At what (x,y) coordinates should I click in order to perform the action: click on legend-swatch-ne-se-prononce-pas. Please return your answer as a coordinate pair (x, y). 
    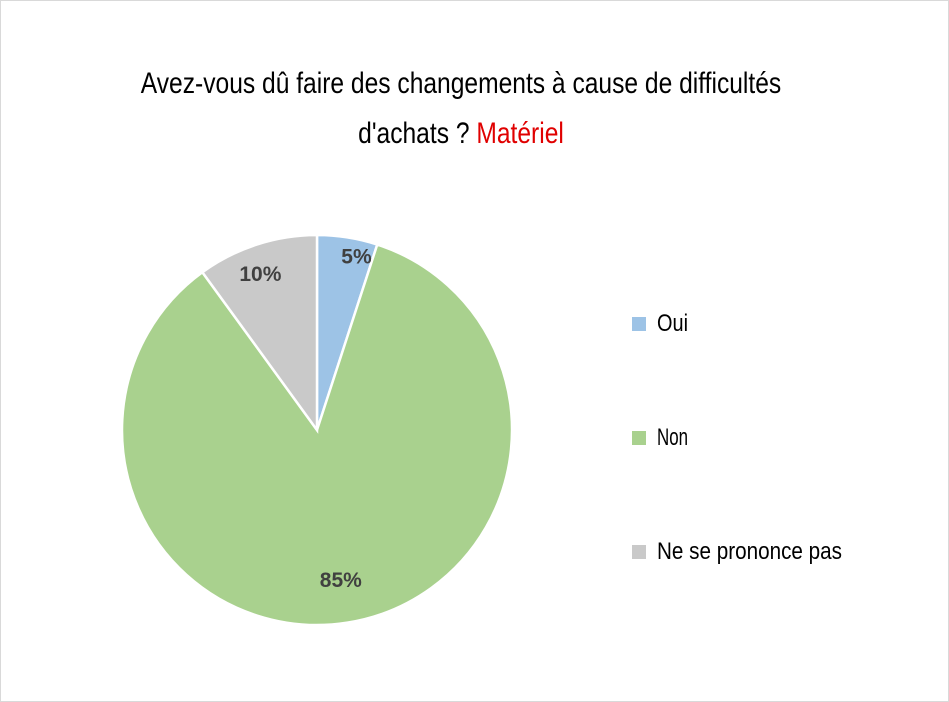
    Looking at the image, I should click on (639, 552).